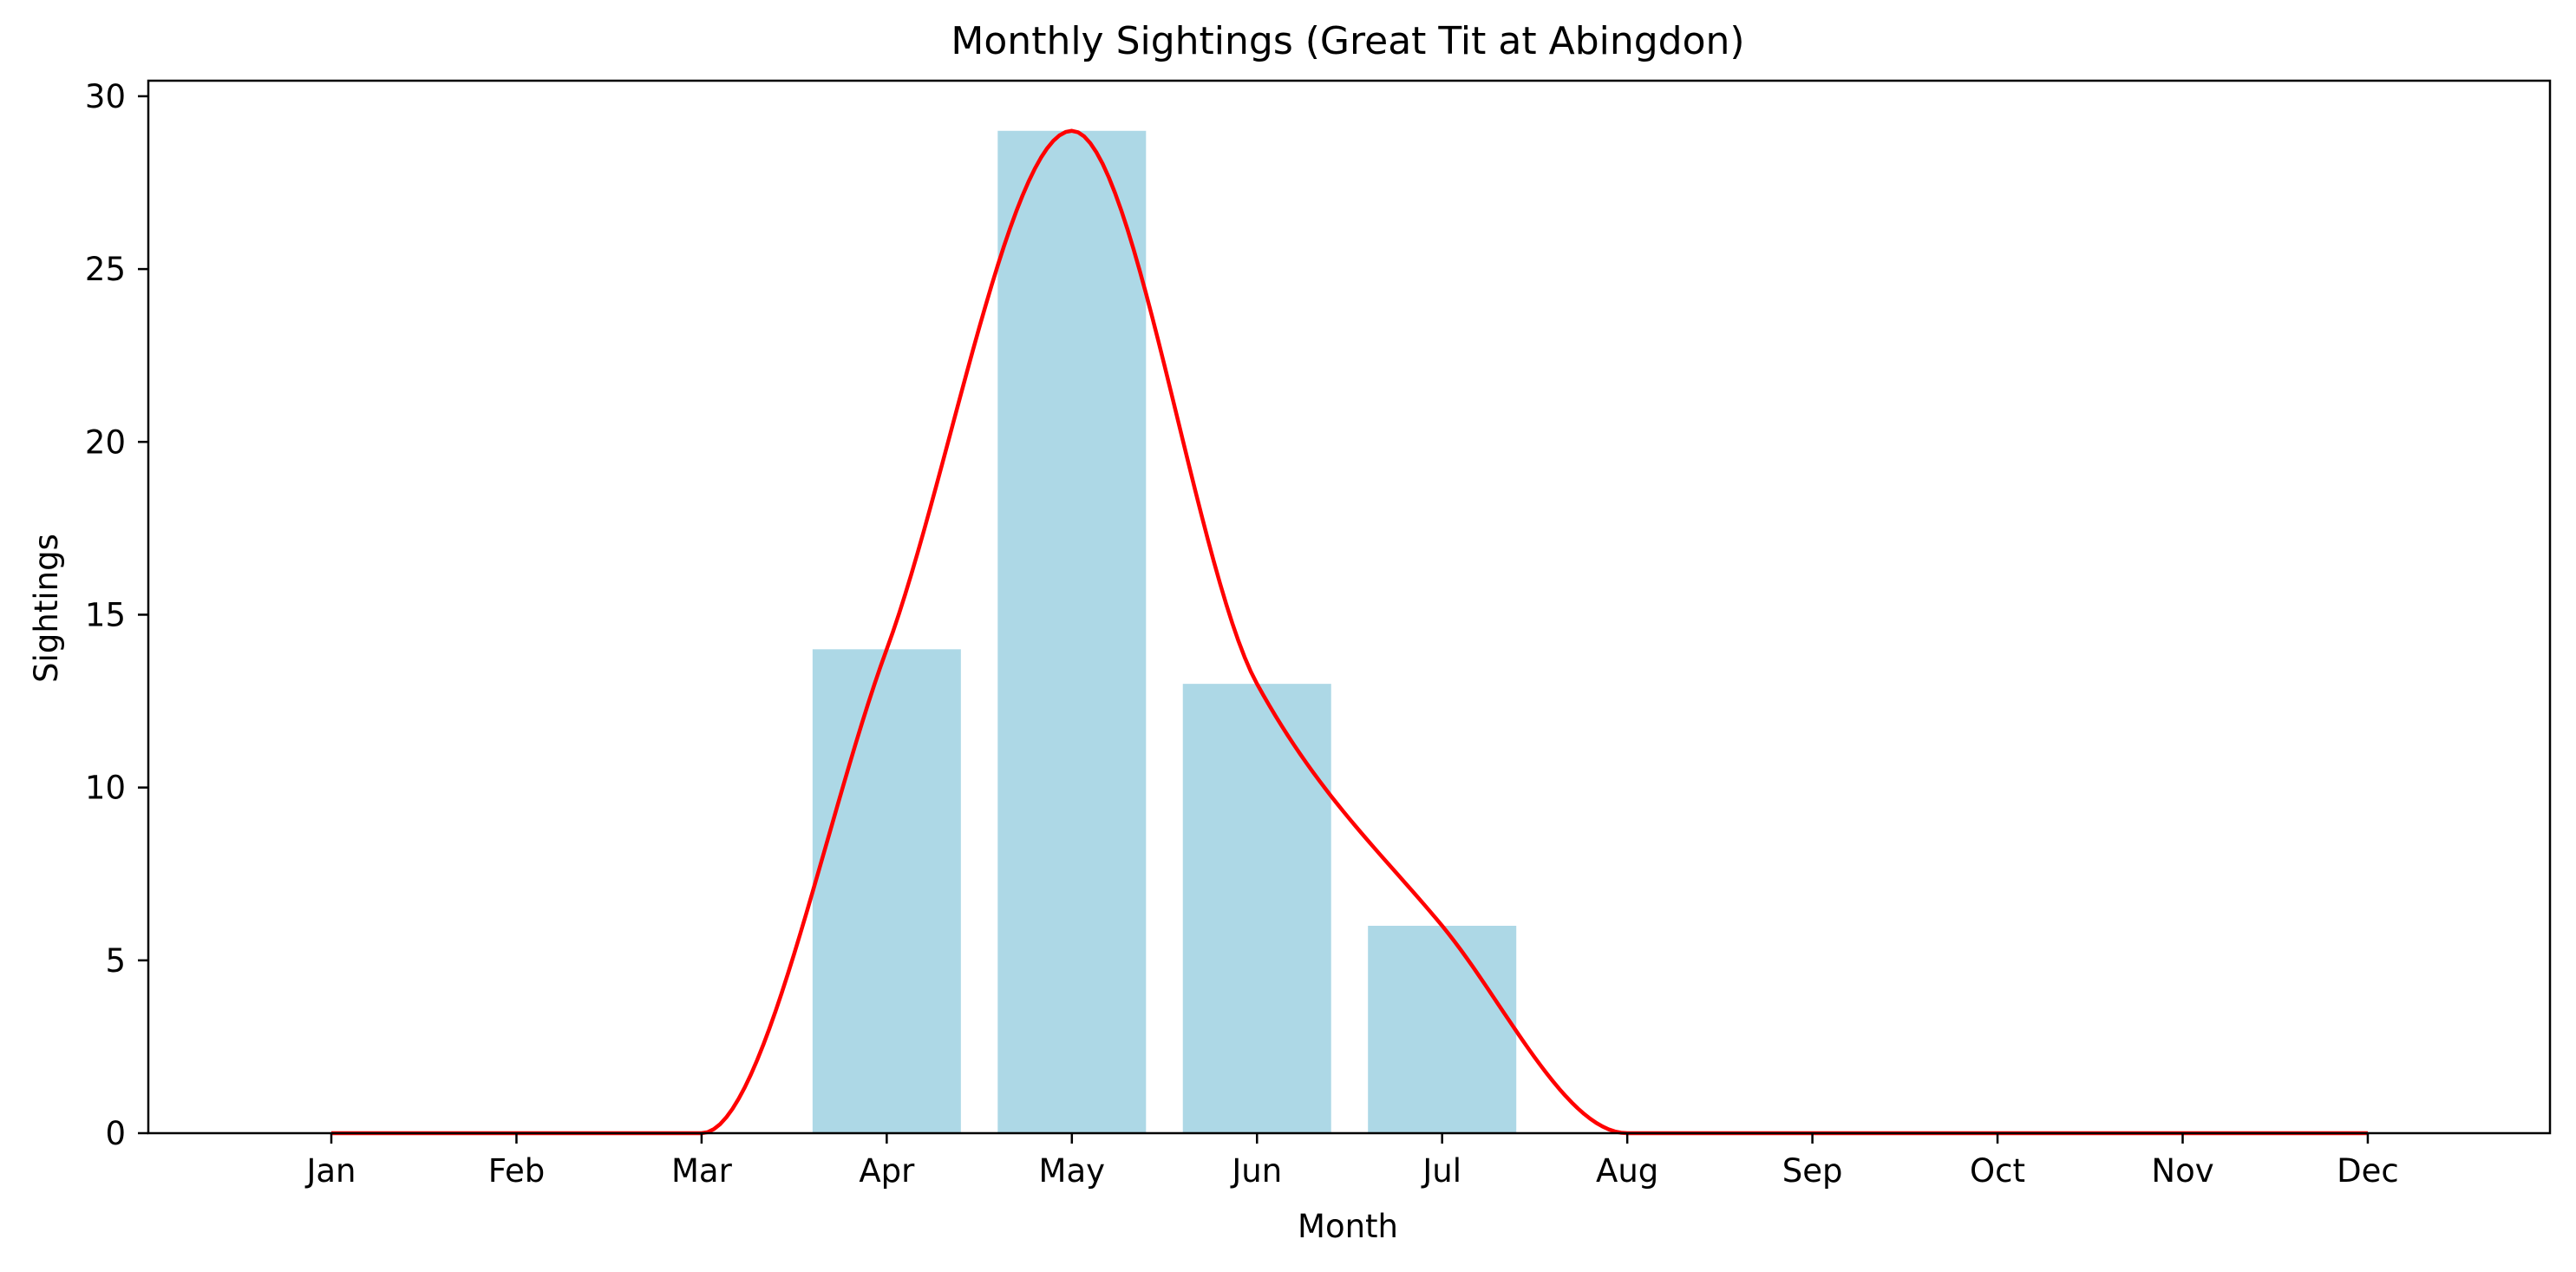 The height and width of the screenshot is (1272, 2576). What do you see at coordinates (46, 608) in the screenshot?
I see `y-axis-title: Sightings` at bounding box center [46, 608].